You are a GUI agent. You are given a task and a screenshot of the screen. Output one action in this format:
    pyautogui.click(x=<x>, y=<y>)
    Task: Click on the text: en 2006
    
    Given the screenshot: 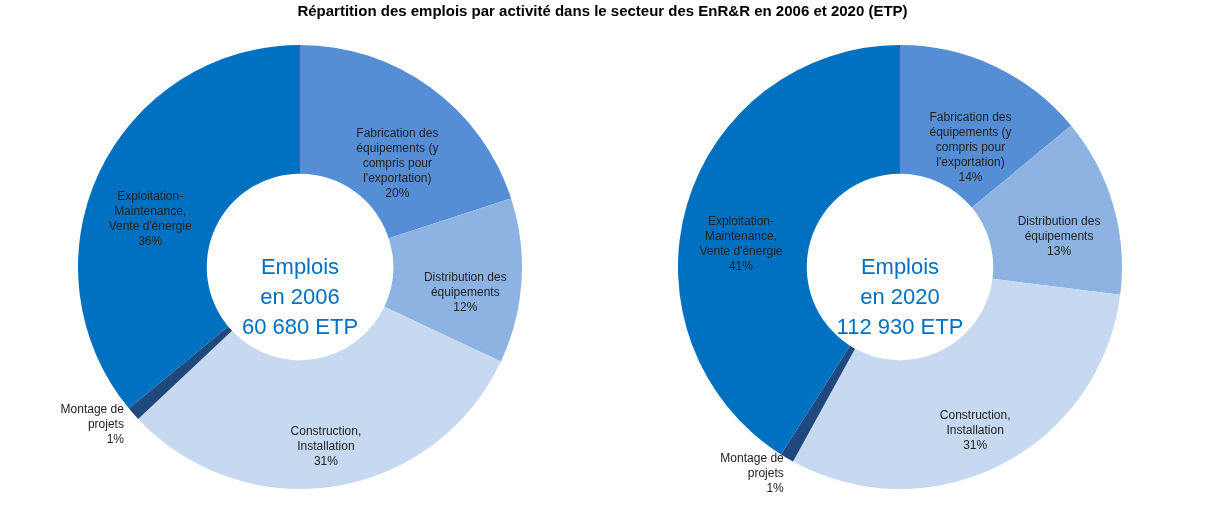 What is the action you would take?
    pyautogui.click(x=300, y=296)
    